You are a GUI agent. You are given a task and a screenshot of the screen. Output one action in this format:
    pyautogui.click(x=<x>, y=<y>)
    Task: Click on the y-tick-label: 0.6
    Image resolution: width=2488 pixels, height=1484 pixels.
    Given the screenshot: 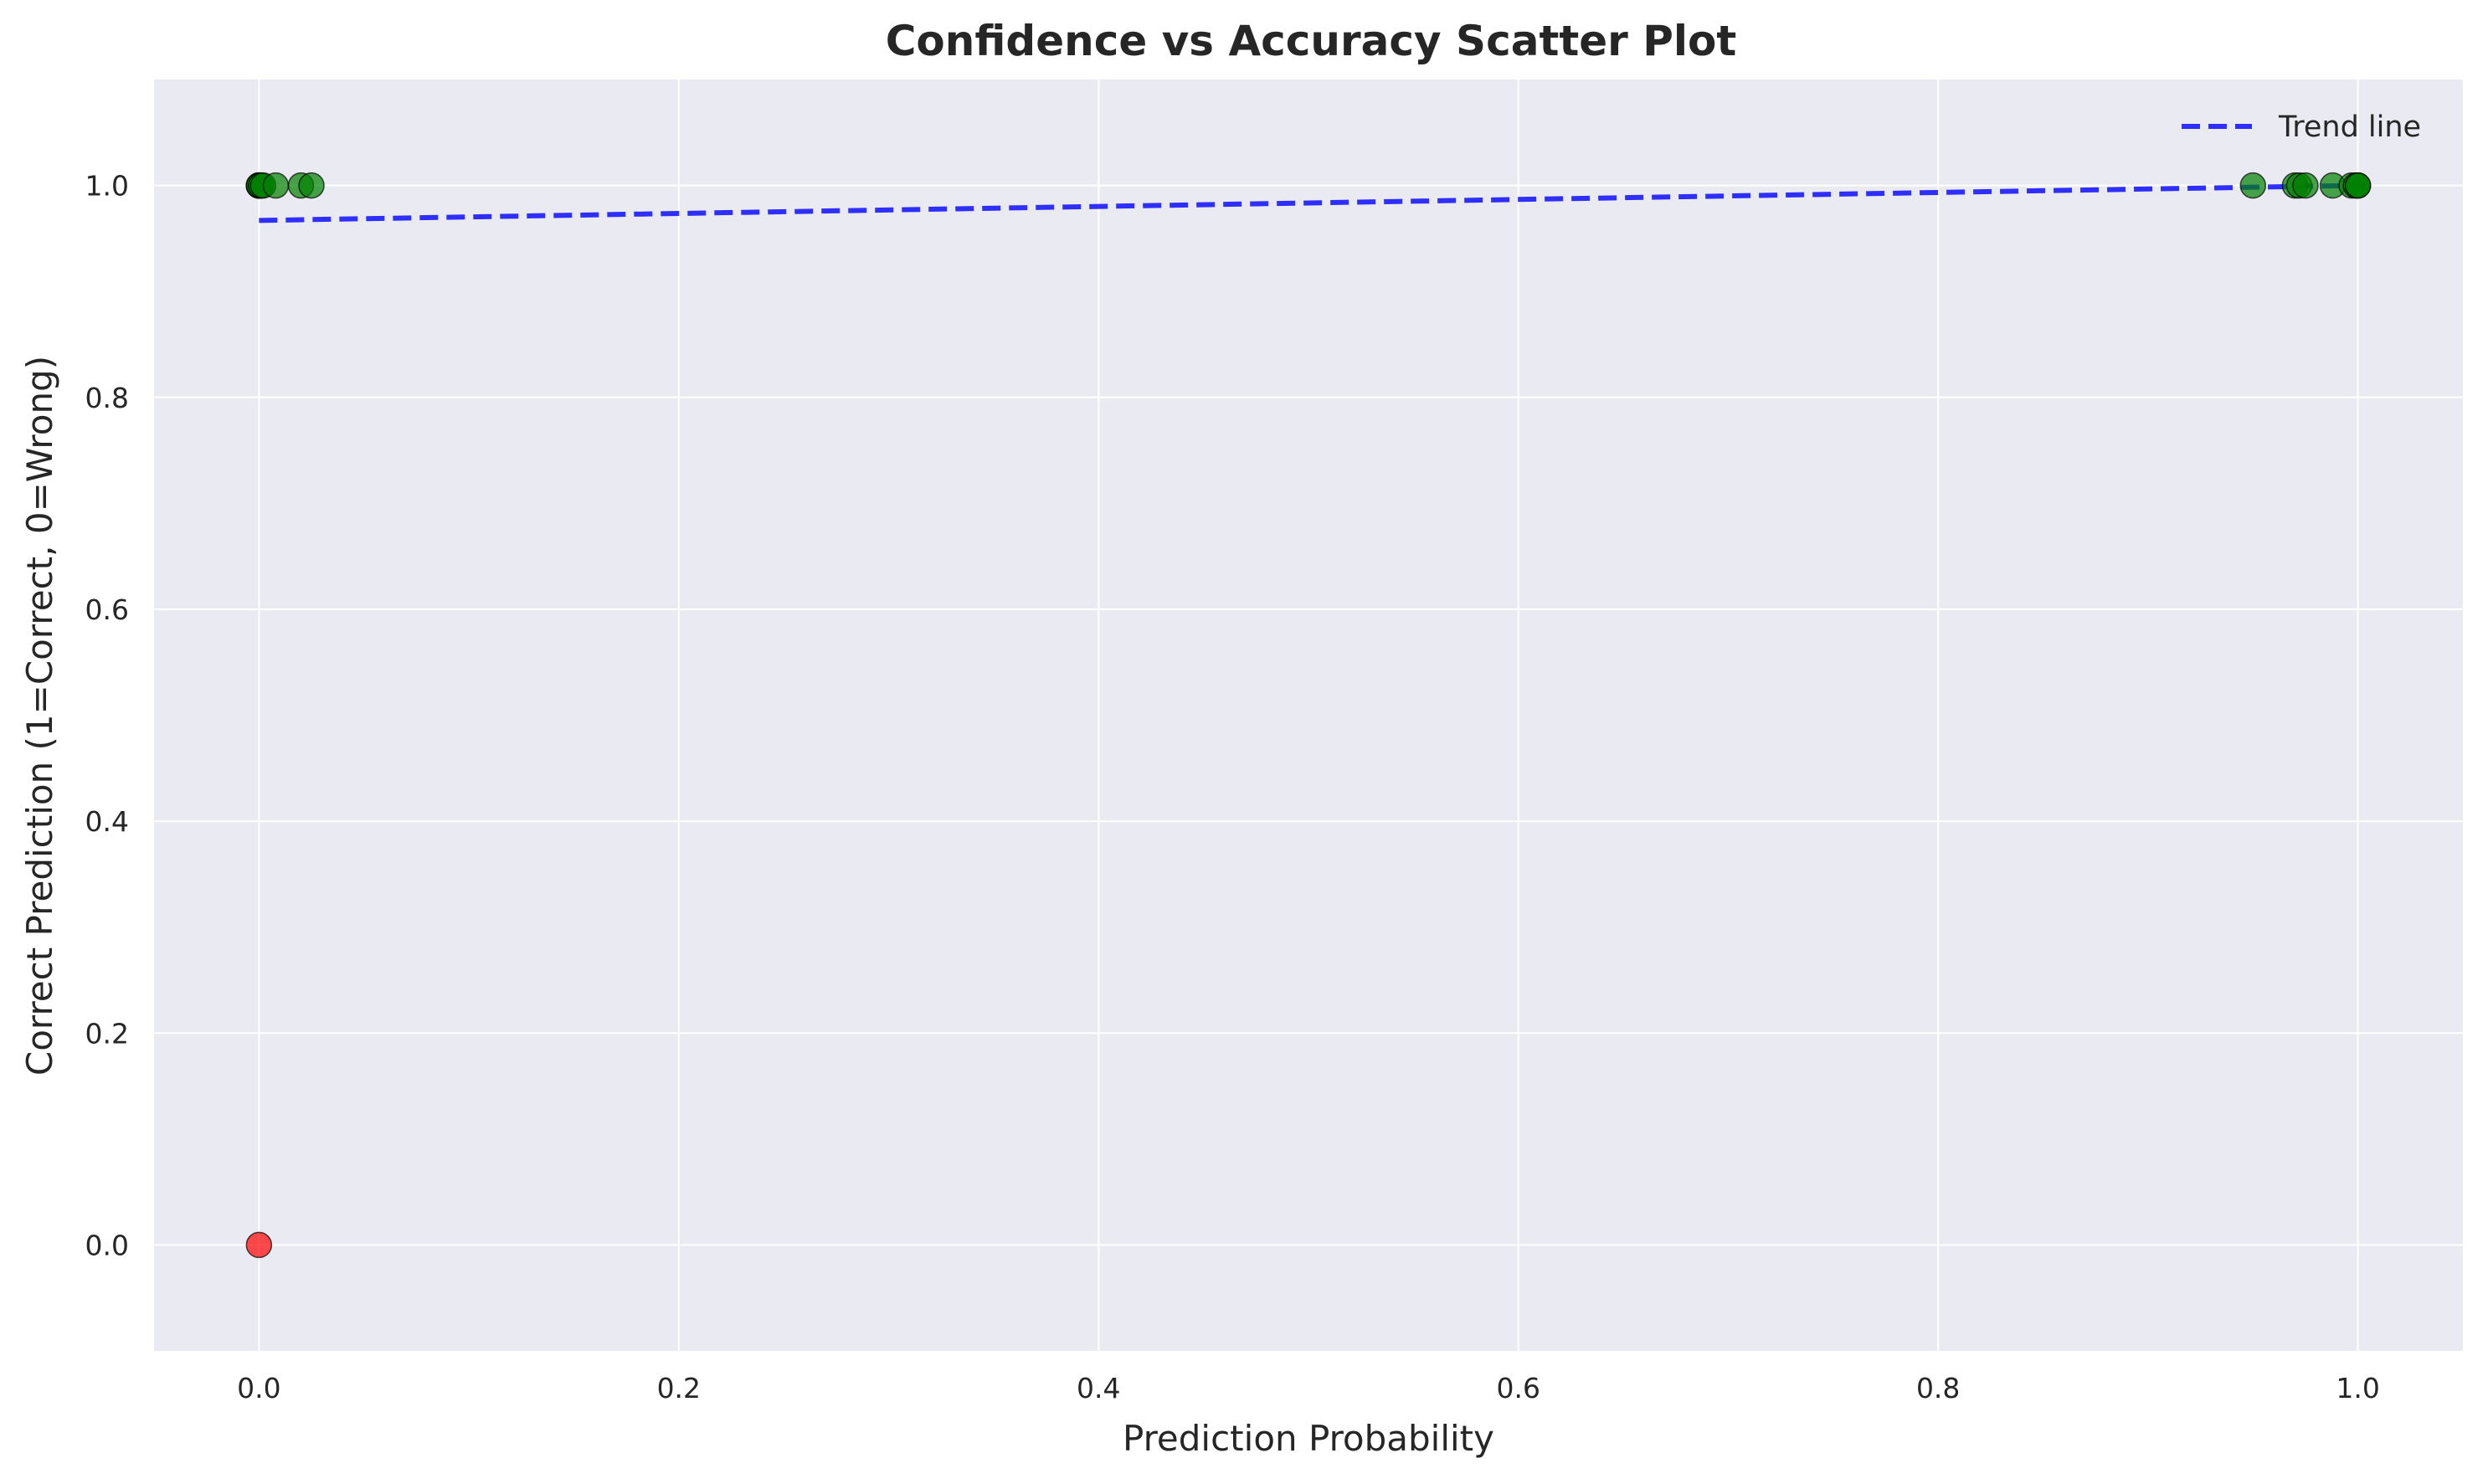 What is the action you would take?
    pyautogui.click(x=107, y=610)
    